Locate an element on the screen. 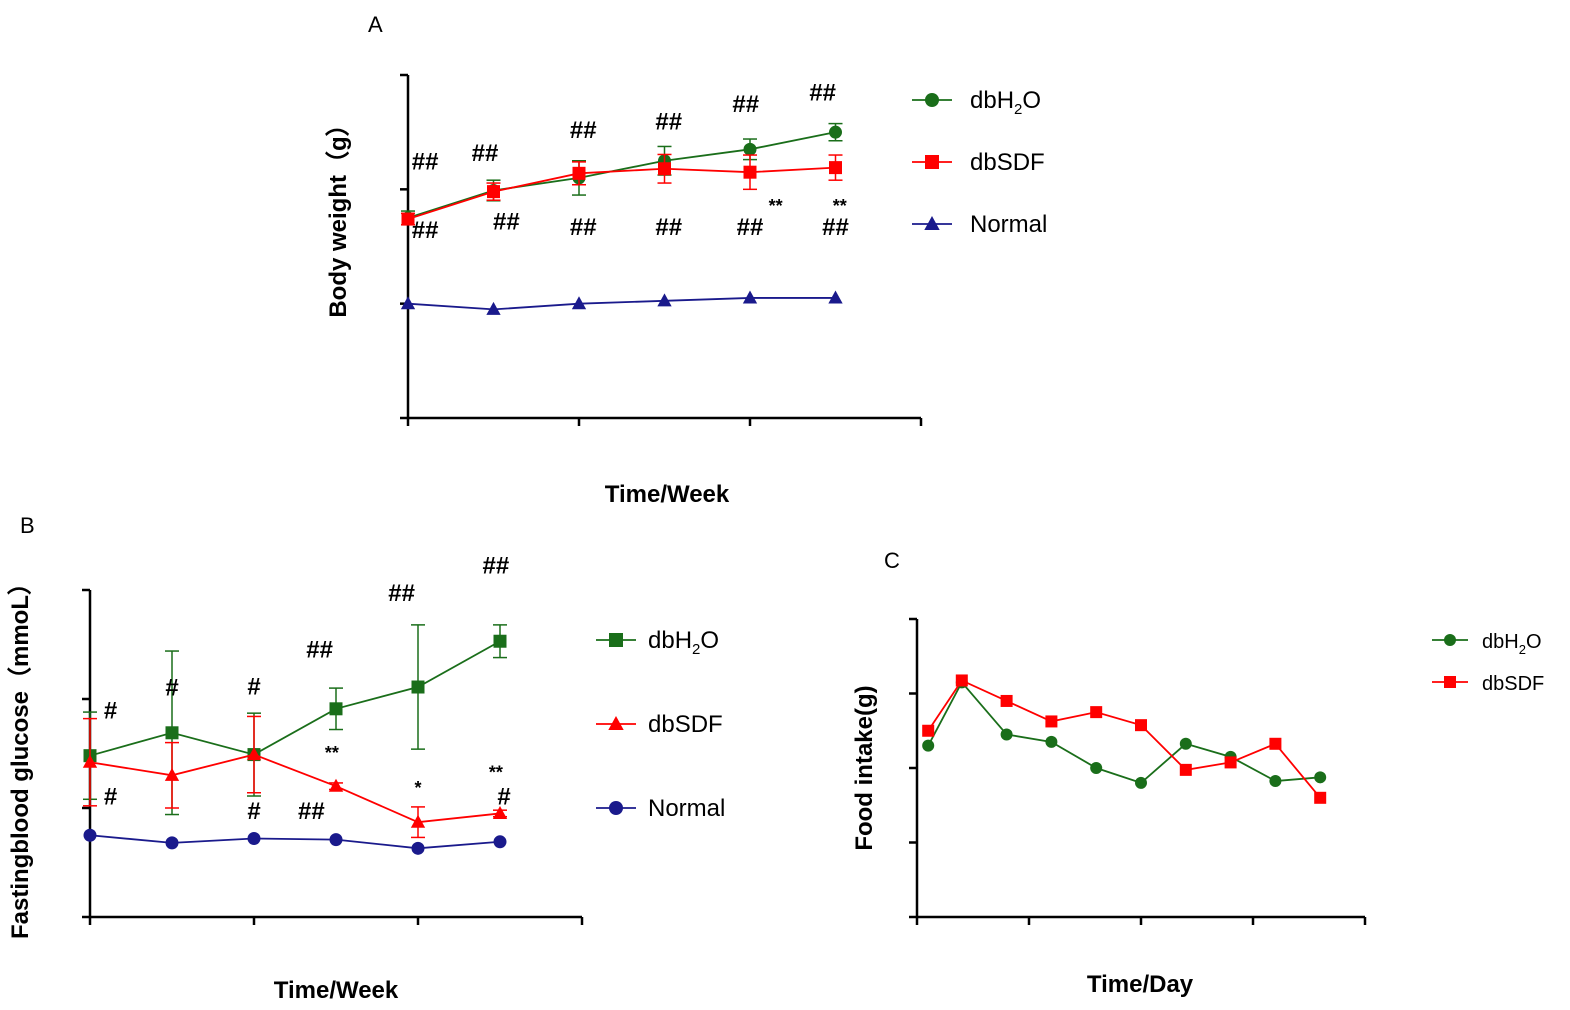  panel-a-series-normal is located at coordinates (621, 302).